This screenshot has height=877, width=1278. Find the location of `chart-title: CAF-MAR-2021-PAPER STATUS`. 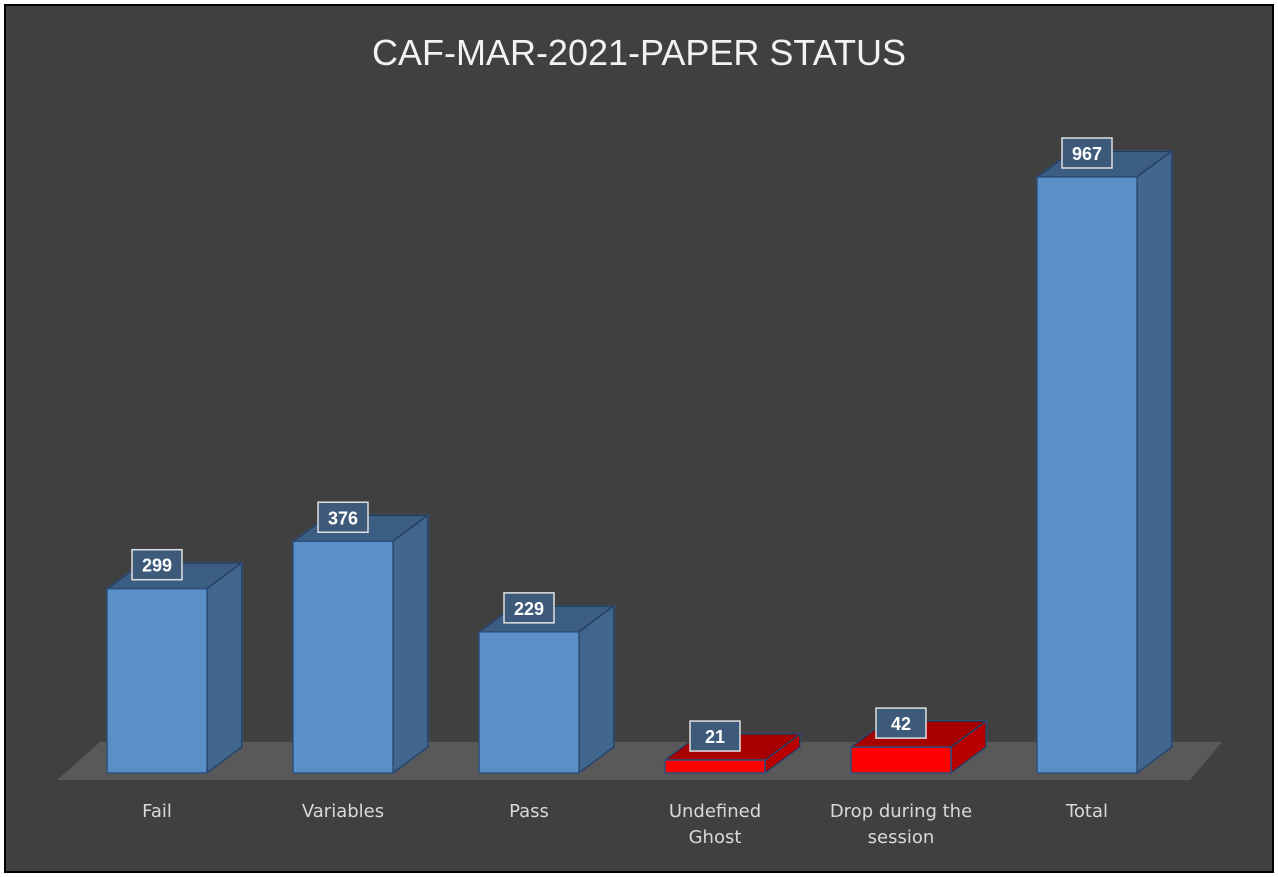

chart-title: CAF-MAR-2021-PAPER STATUS is located at coordinates (639, 52).